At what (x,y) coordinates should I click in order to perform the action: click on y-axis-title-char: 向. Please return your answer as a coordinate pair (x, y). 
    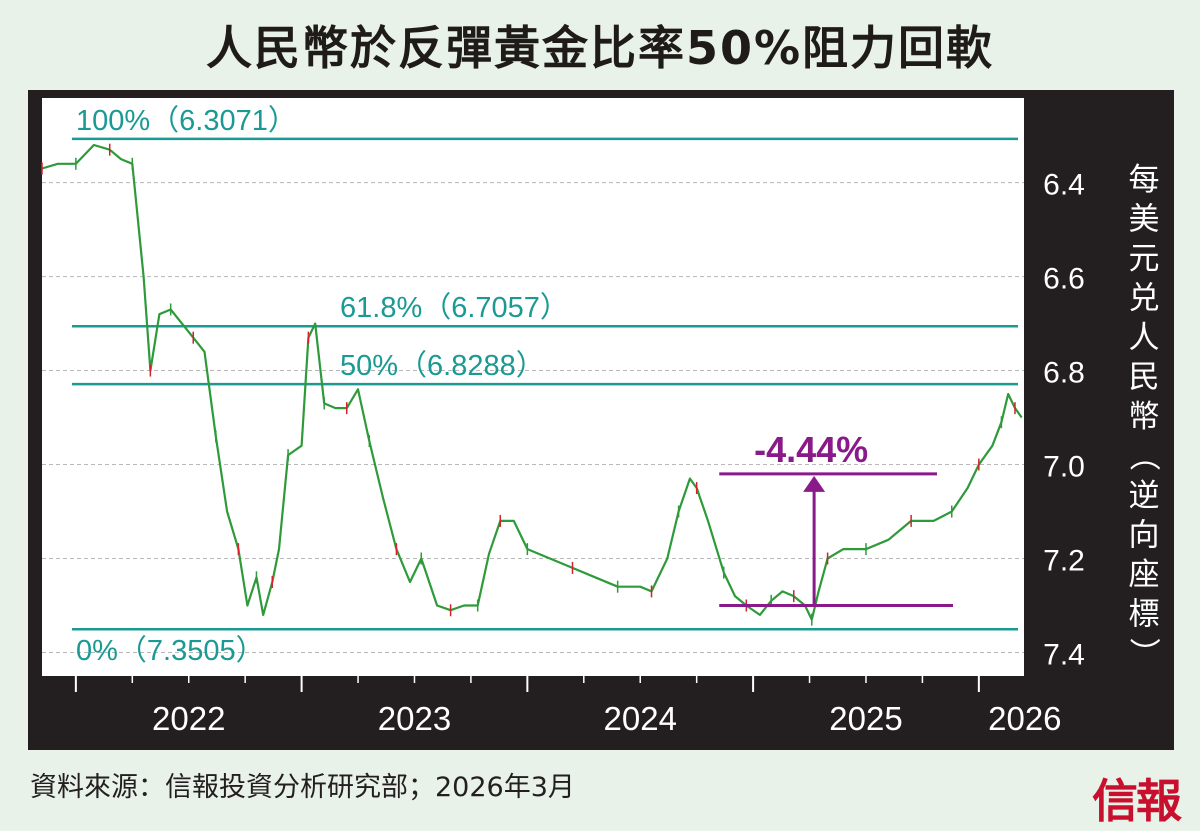
    Looking at the image, I should click on (1144, 536).